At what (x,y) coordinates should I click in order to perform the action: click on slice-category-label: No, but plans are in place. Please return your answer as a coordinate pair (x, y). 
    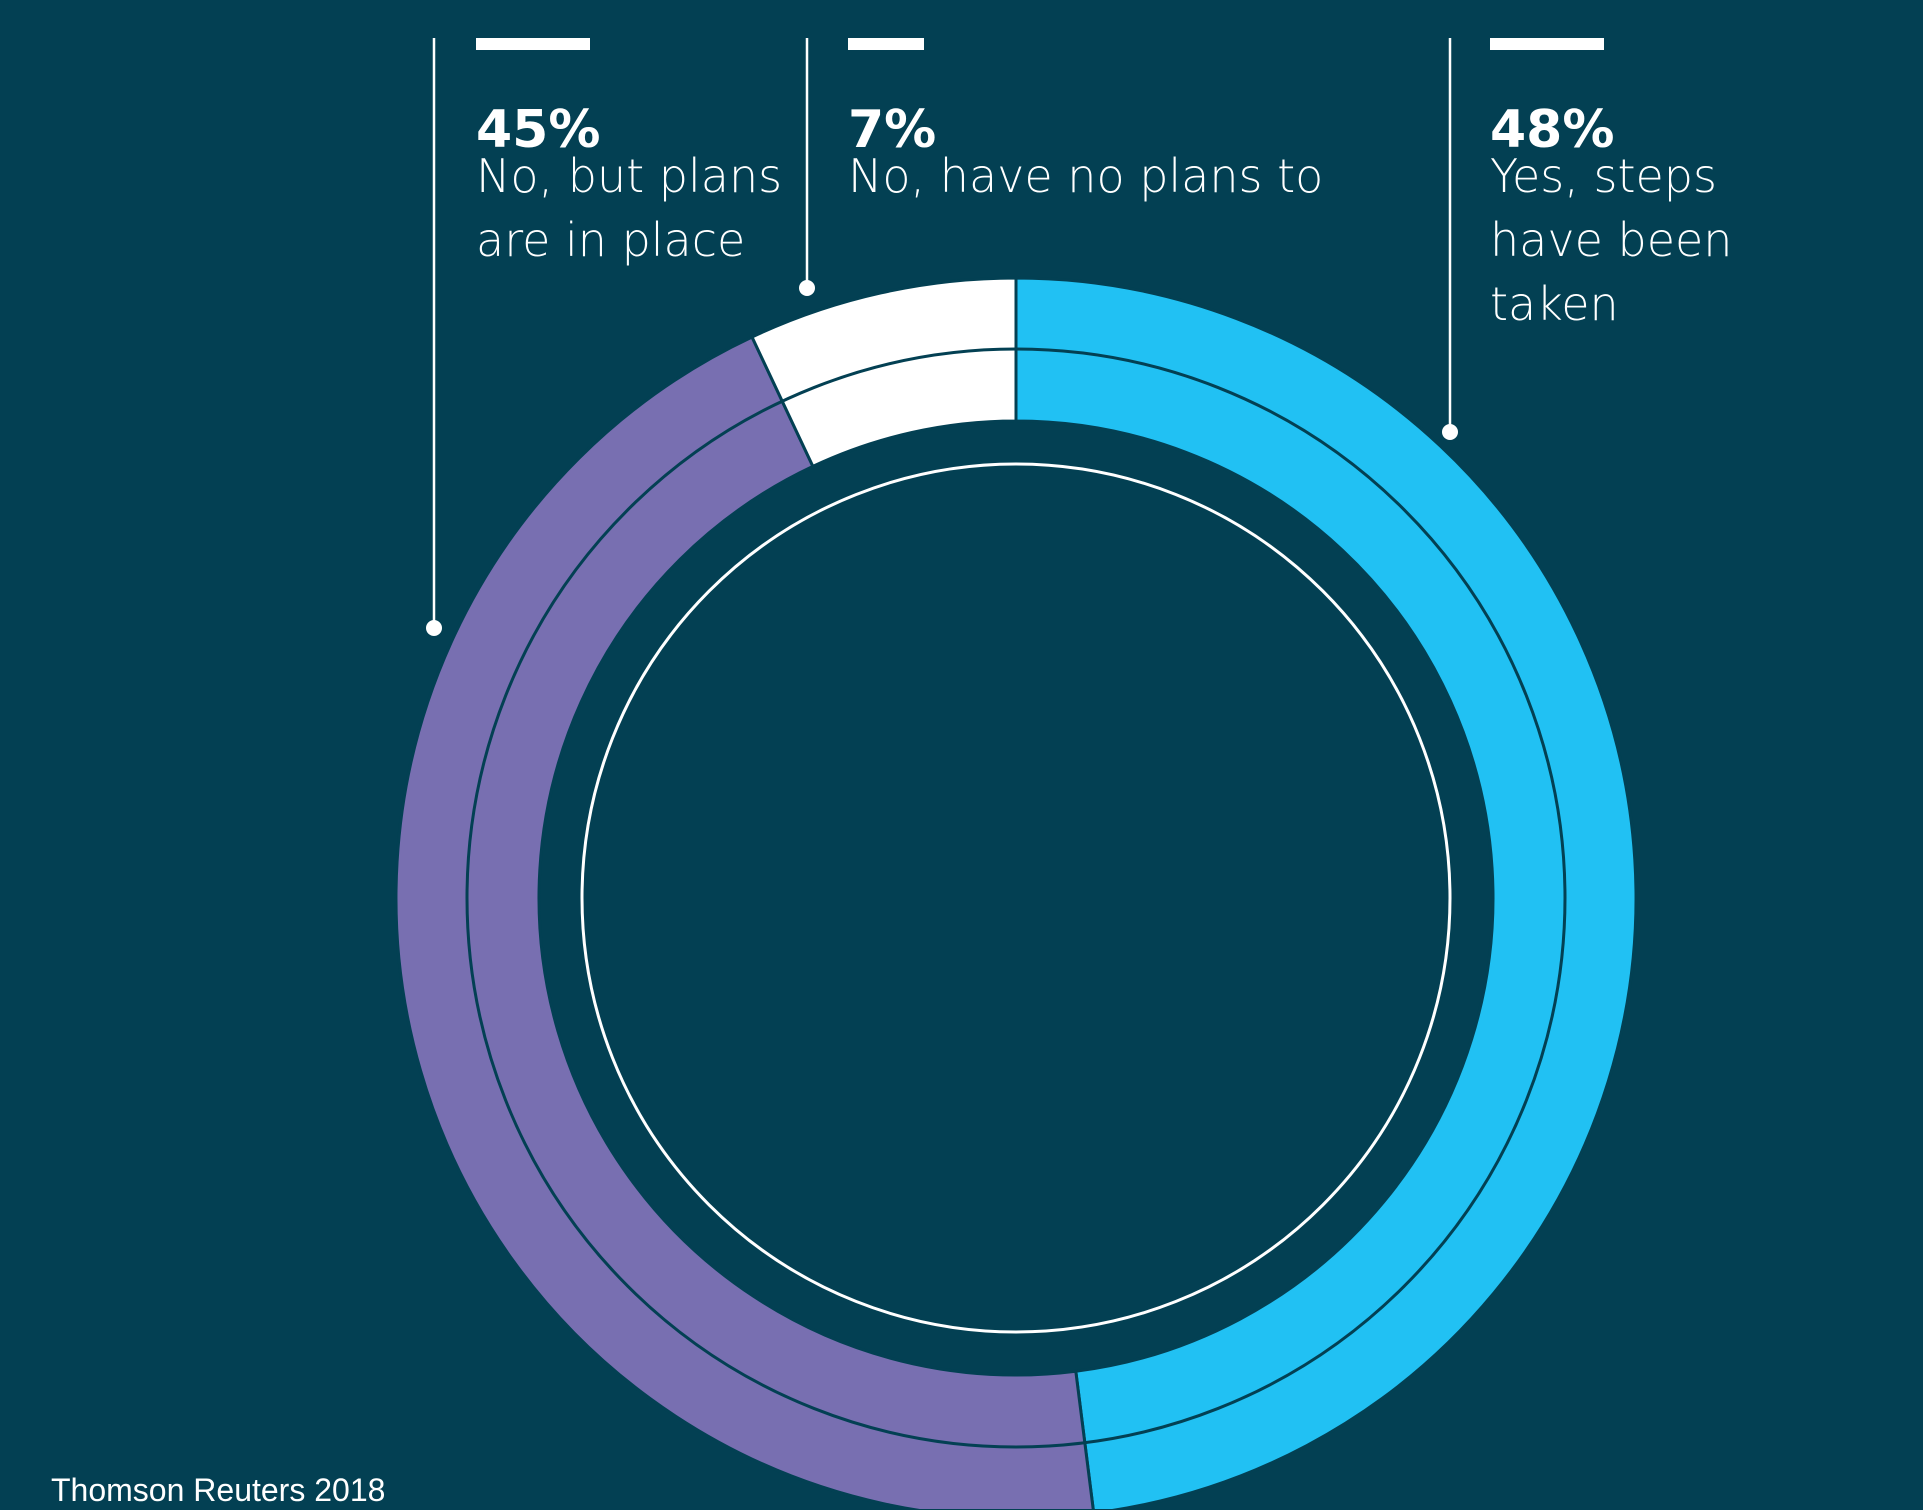
    Looking at the image, I should click on (629, 208).